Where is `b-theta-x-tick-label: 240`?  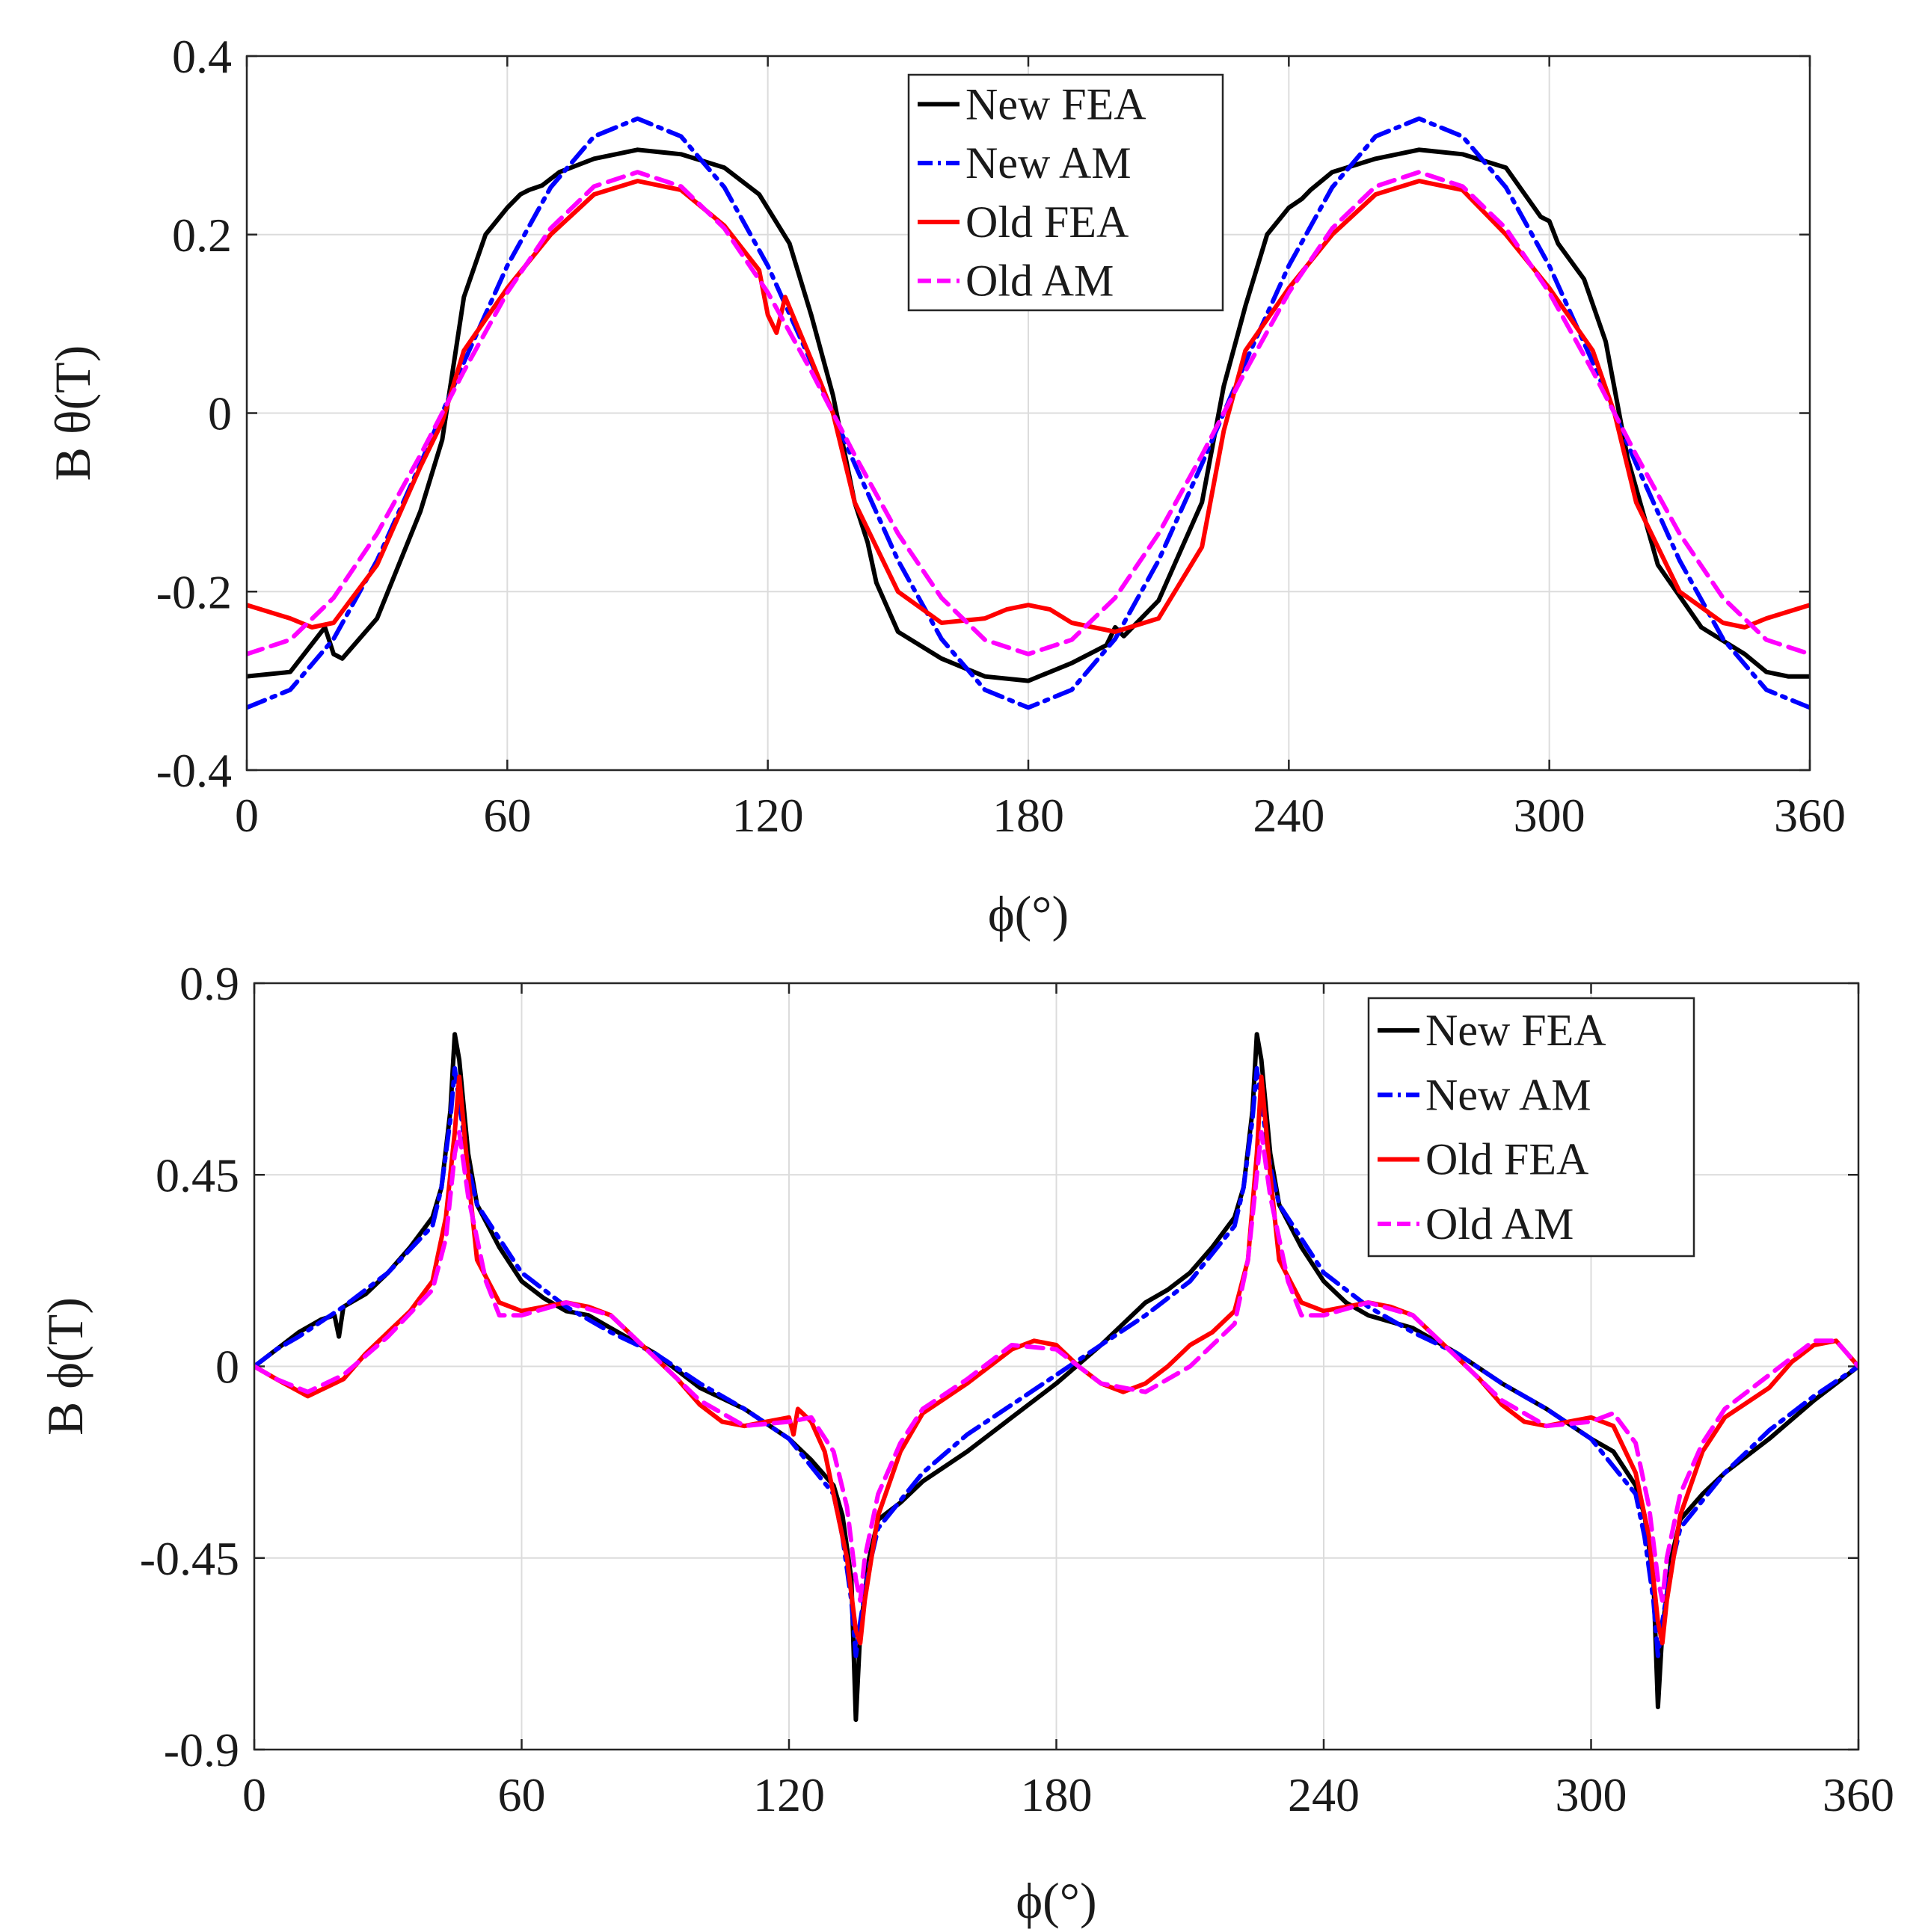
b-theta-x-tick-label: 240 is located at coordinates (1289, 815).